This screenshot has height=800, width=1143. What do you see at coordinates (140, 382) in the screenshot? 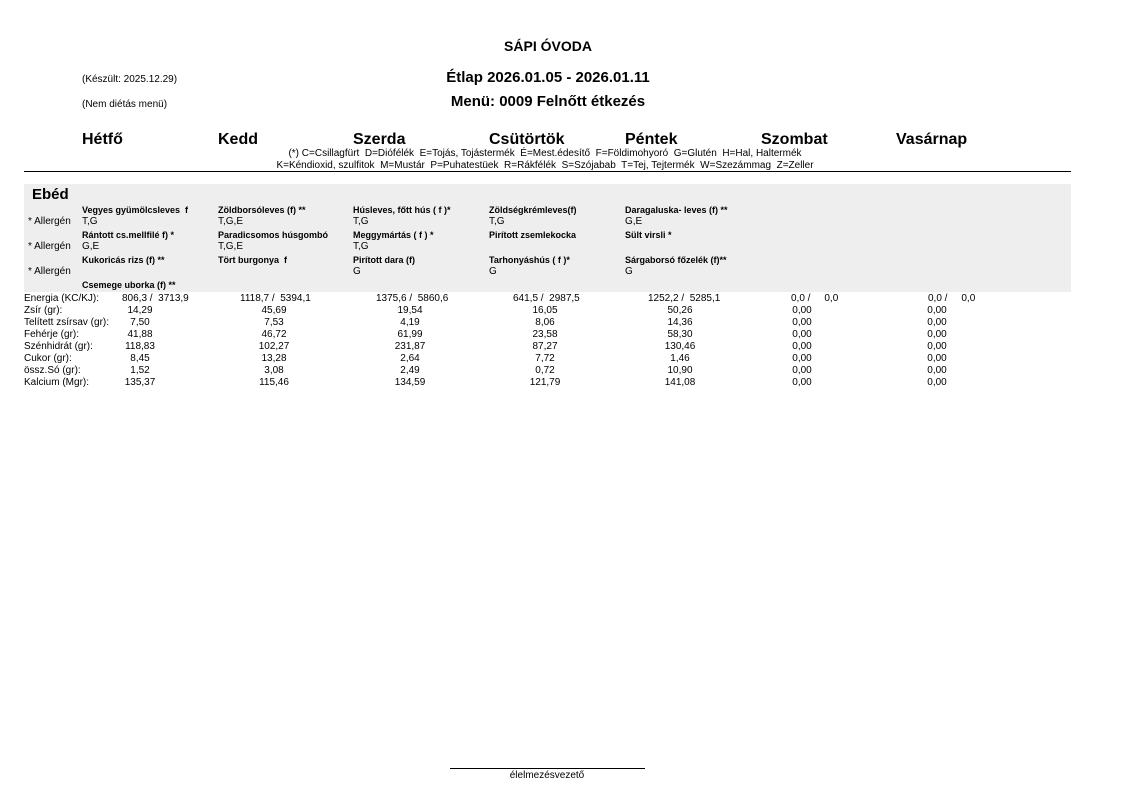
I see `nutrient-value: 135,37` at bounding box center [140, 382].